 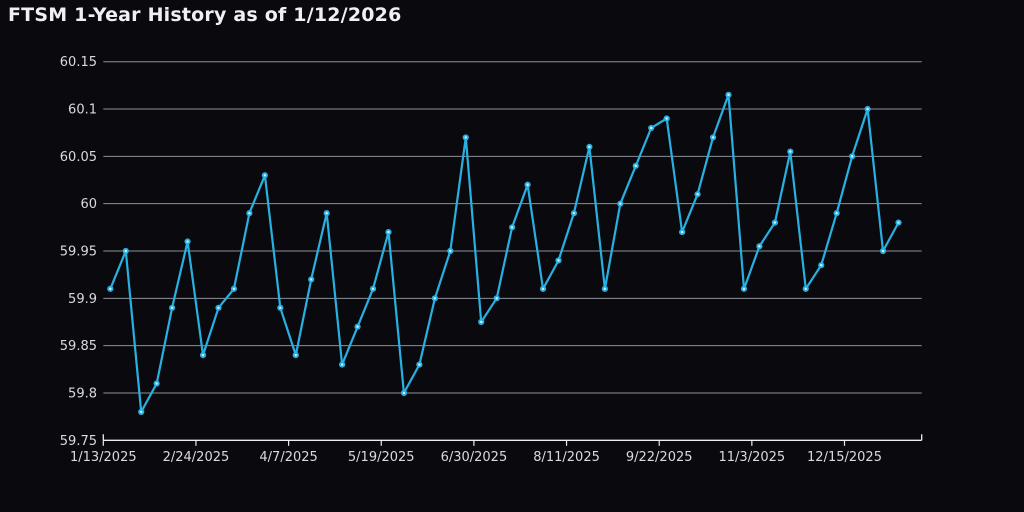 What do you see at coordinates (82, 110) in the screenshot?
I see `y-tick-label: 60.1` at bounding box center [82, 110].